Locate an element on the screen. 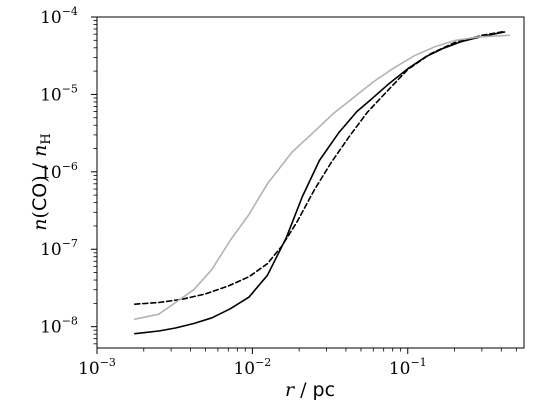 The image size is (548, 411). x-axis: 10⁻³ 10⁻² 10⁻¹ is located at coordinates (297, 363).